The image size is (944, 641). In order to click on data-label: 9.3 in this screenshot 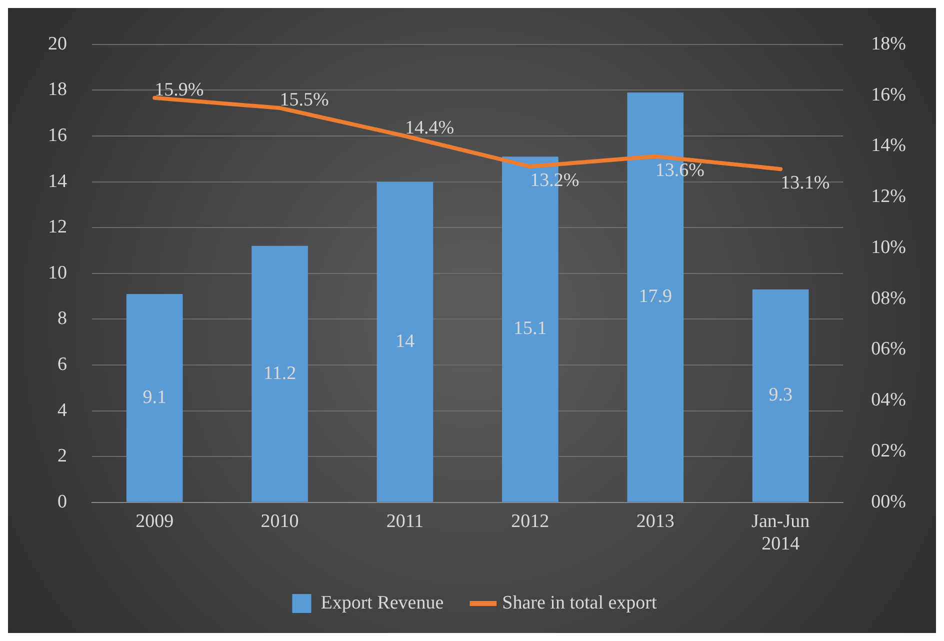, I will do `click(780, 395)`.